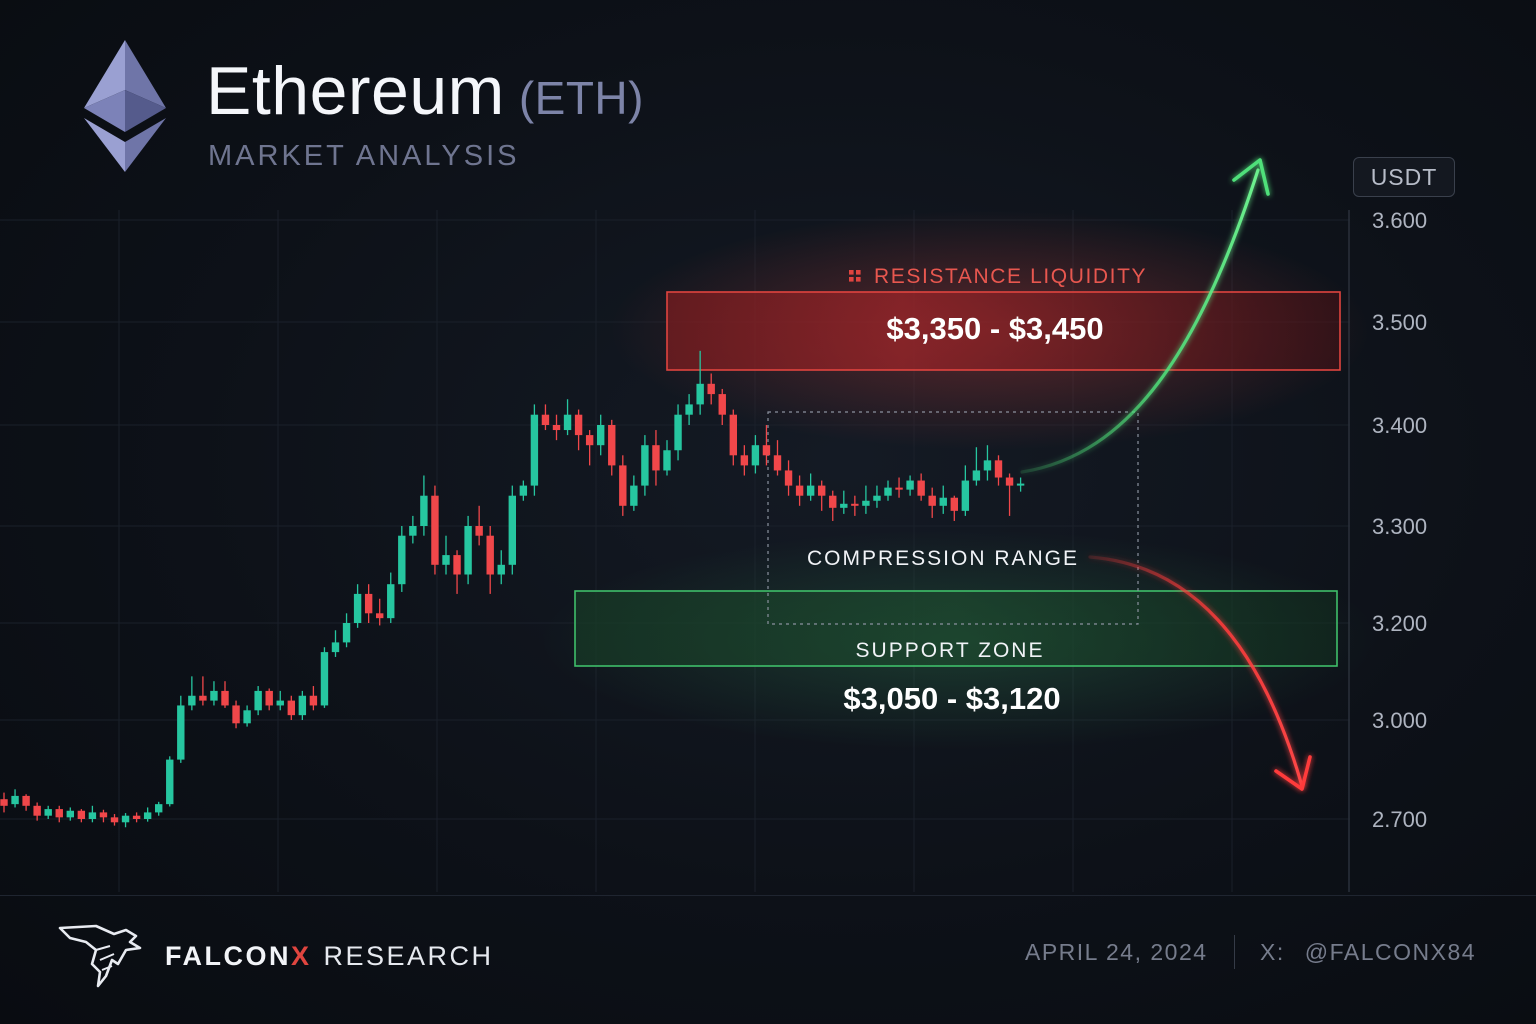 Image resolution: width=1536 pixels, height=1024 pixels. I want to click on meta-divider, so click(1234, 952).